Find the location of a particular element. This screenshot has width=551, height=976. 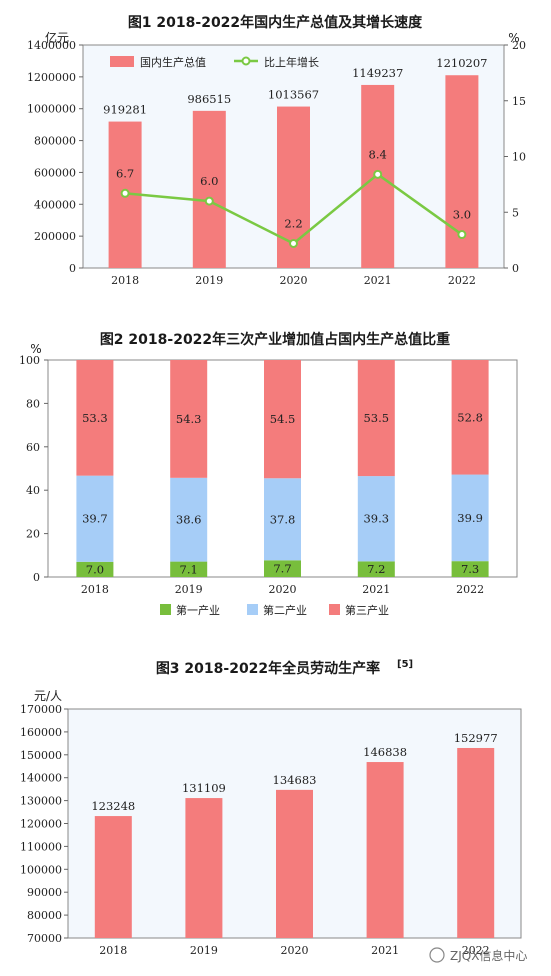

legend-secondary-swatch is located at coordinates (252, 609).